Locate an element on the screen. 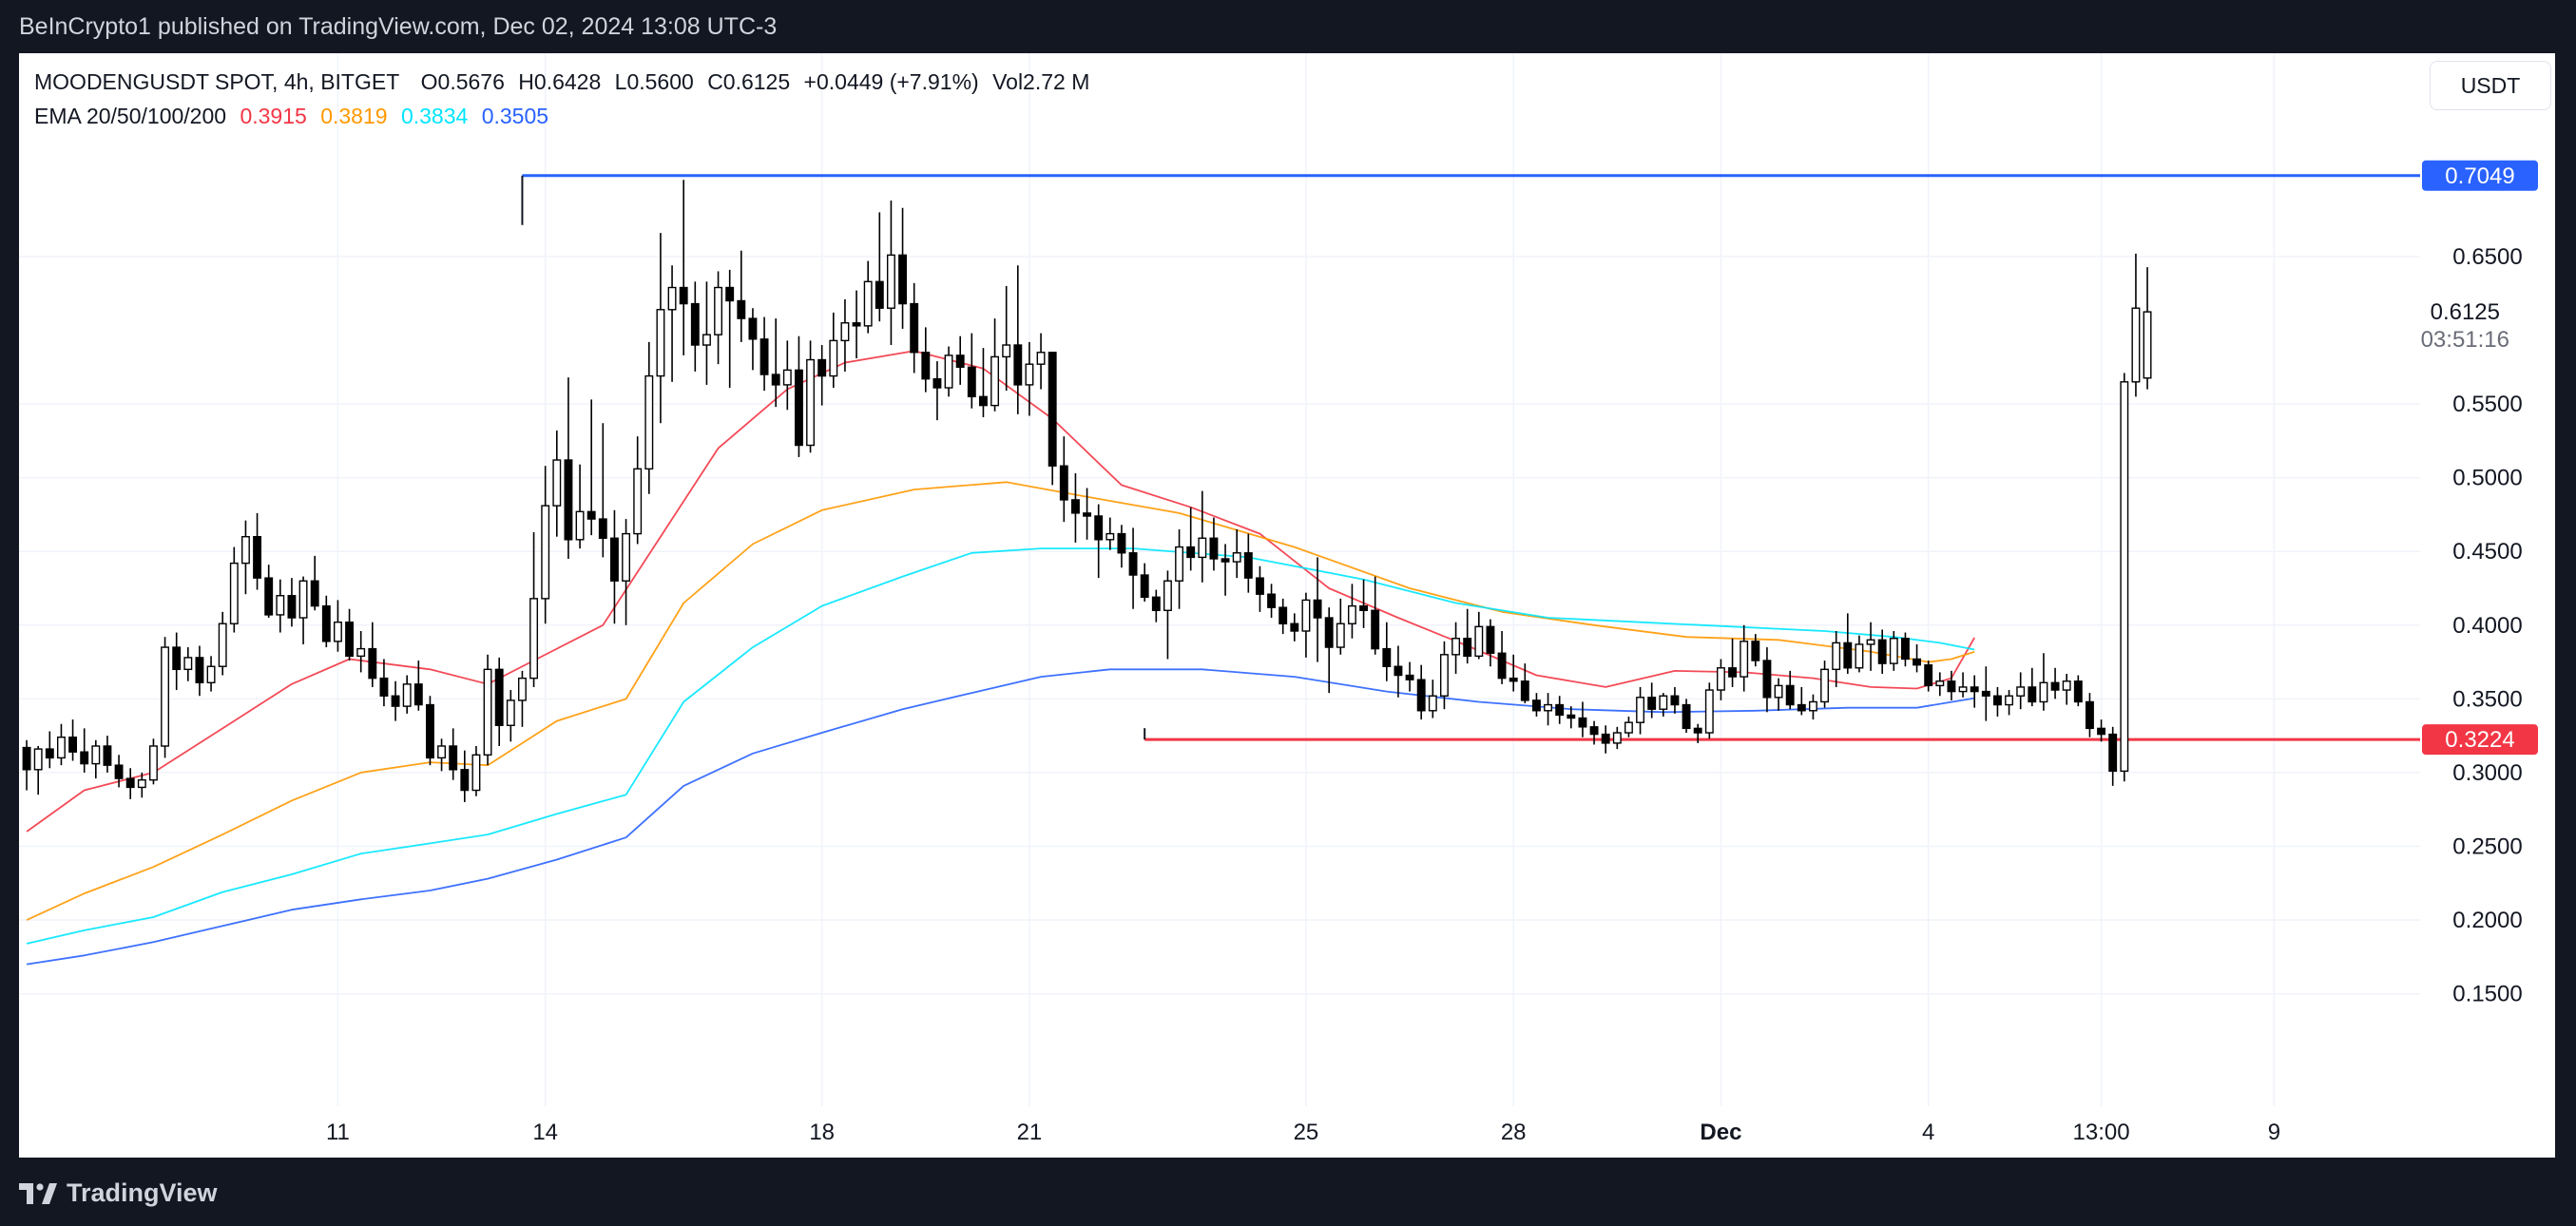 This screenshot has height=1226, width=2576. y-tick-label: 0.3000 is located at coordinates (2487, 773).